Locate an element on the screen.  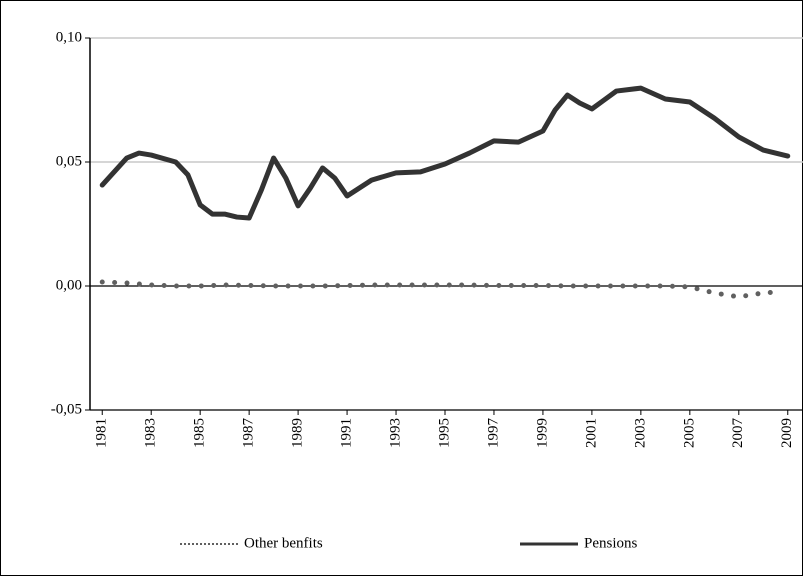
x-tick-label: 1993 is located at coordinates (395, 433).